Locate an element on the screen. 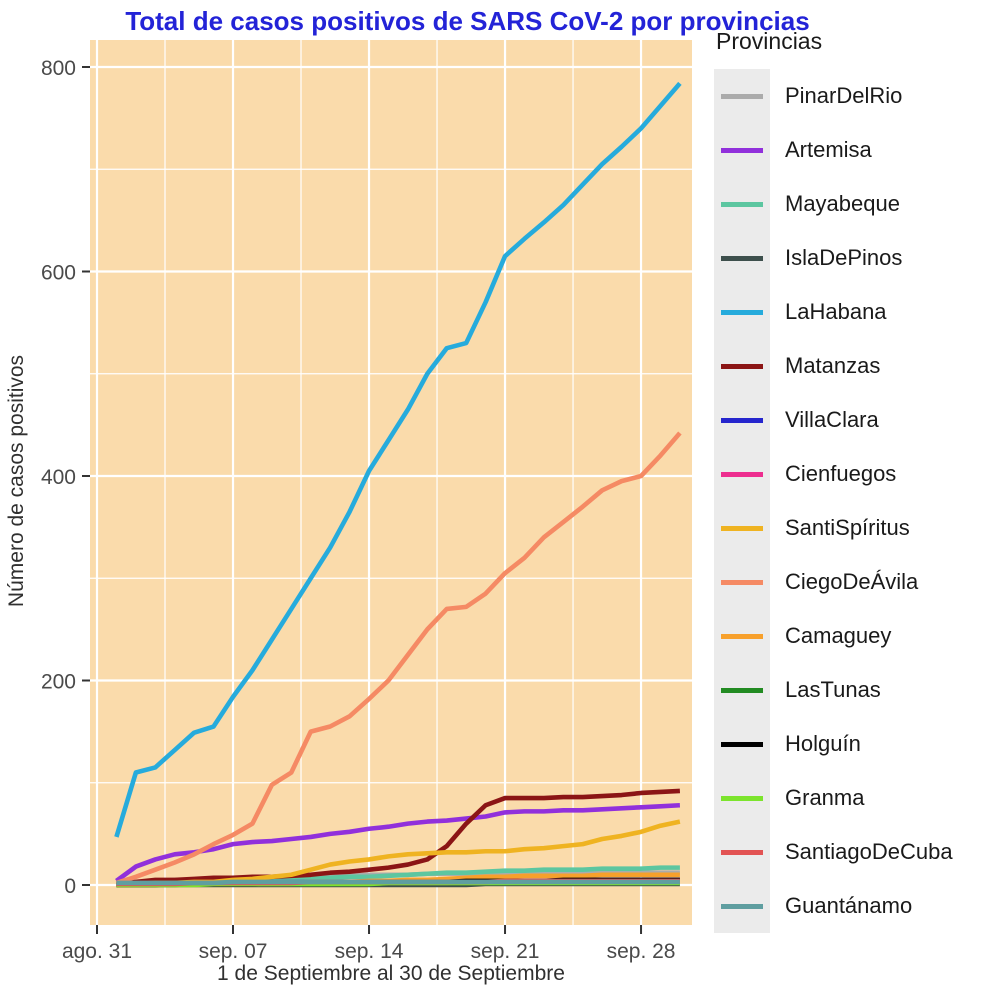  legend-item-LaHabana: LaHabana is located at coordinates (857, 312).